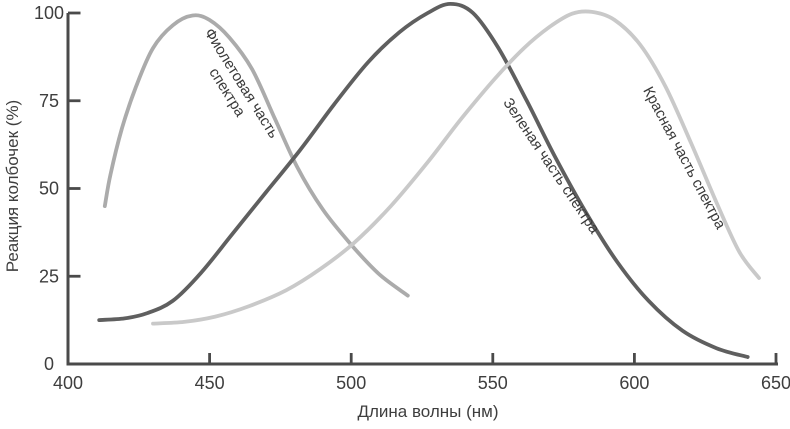 This screenshot has width=790, height=429. What do you see at coordinates (68, 383) in the screenshot?
I see `x-tick-label-400: 400` at bounding box center [68, 383].